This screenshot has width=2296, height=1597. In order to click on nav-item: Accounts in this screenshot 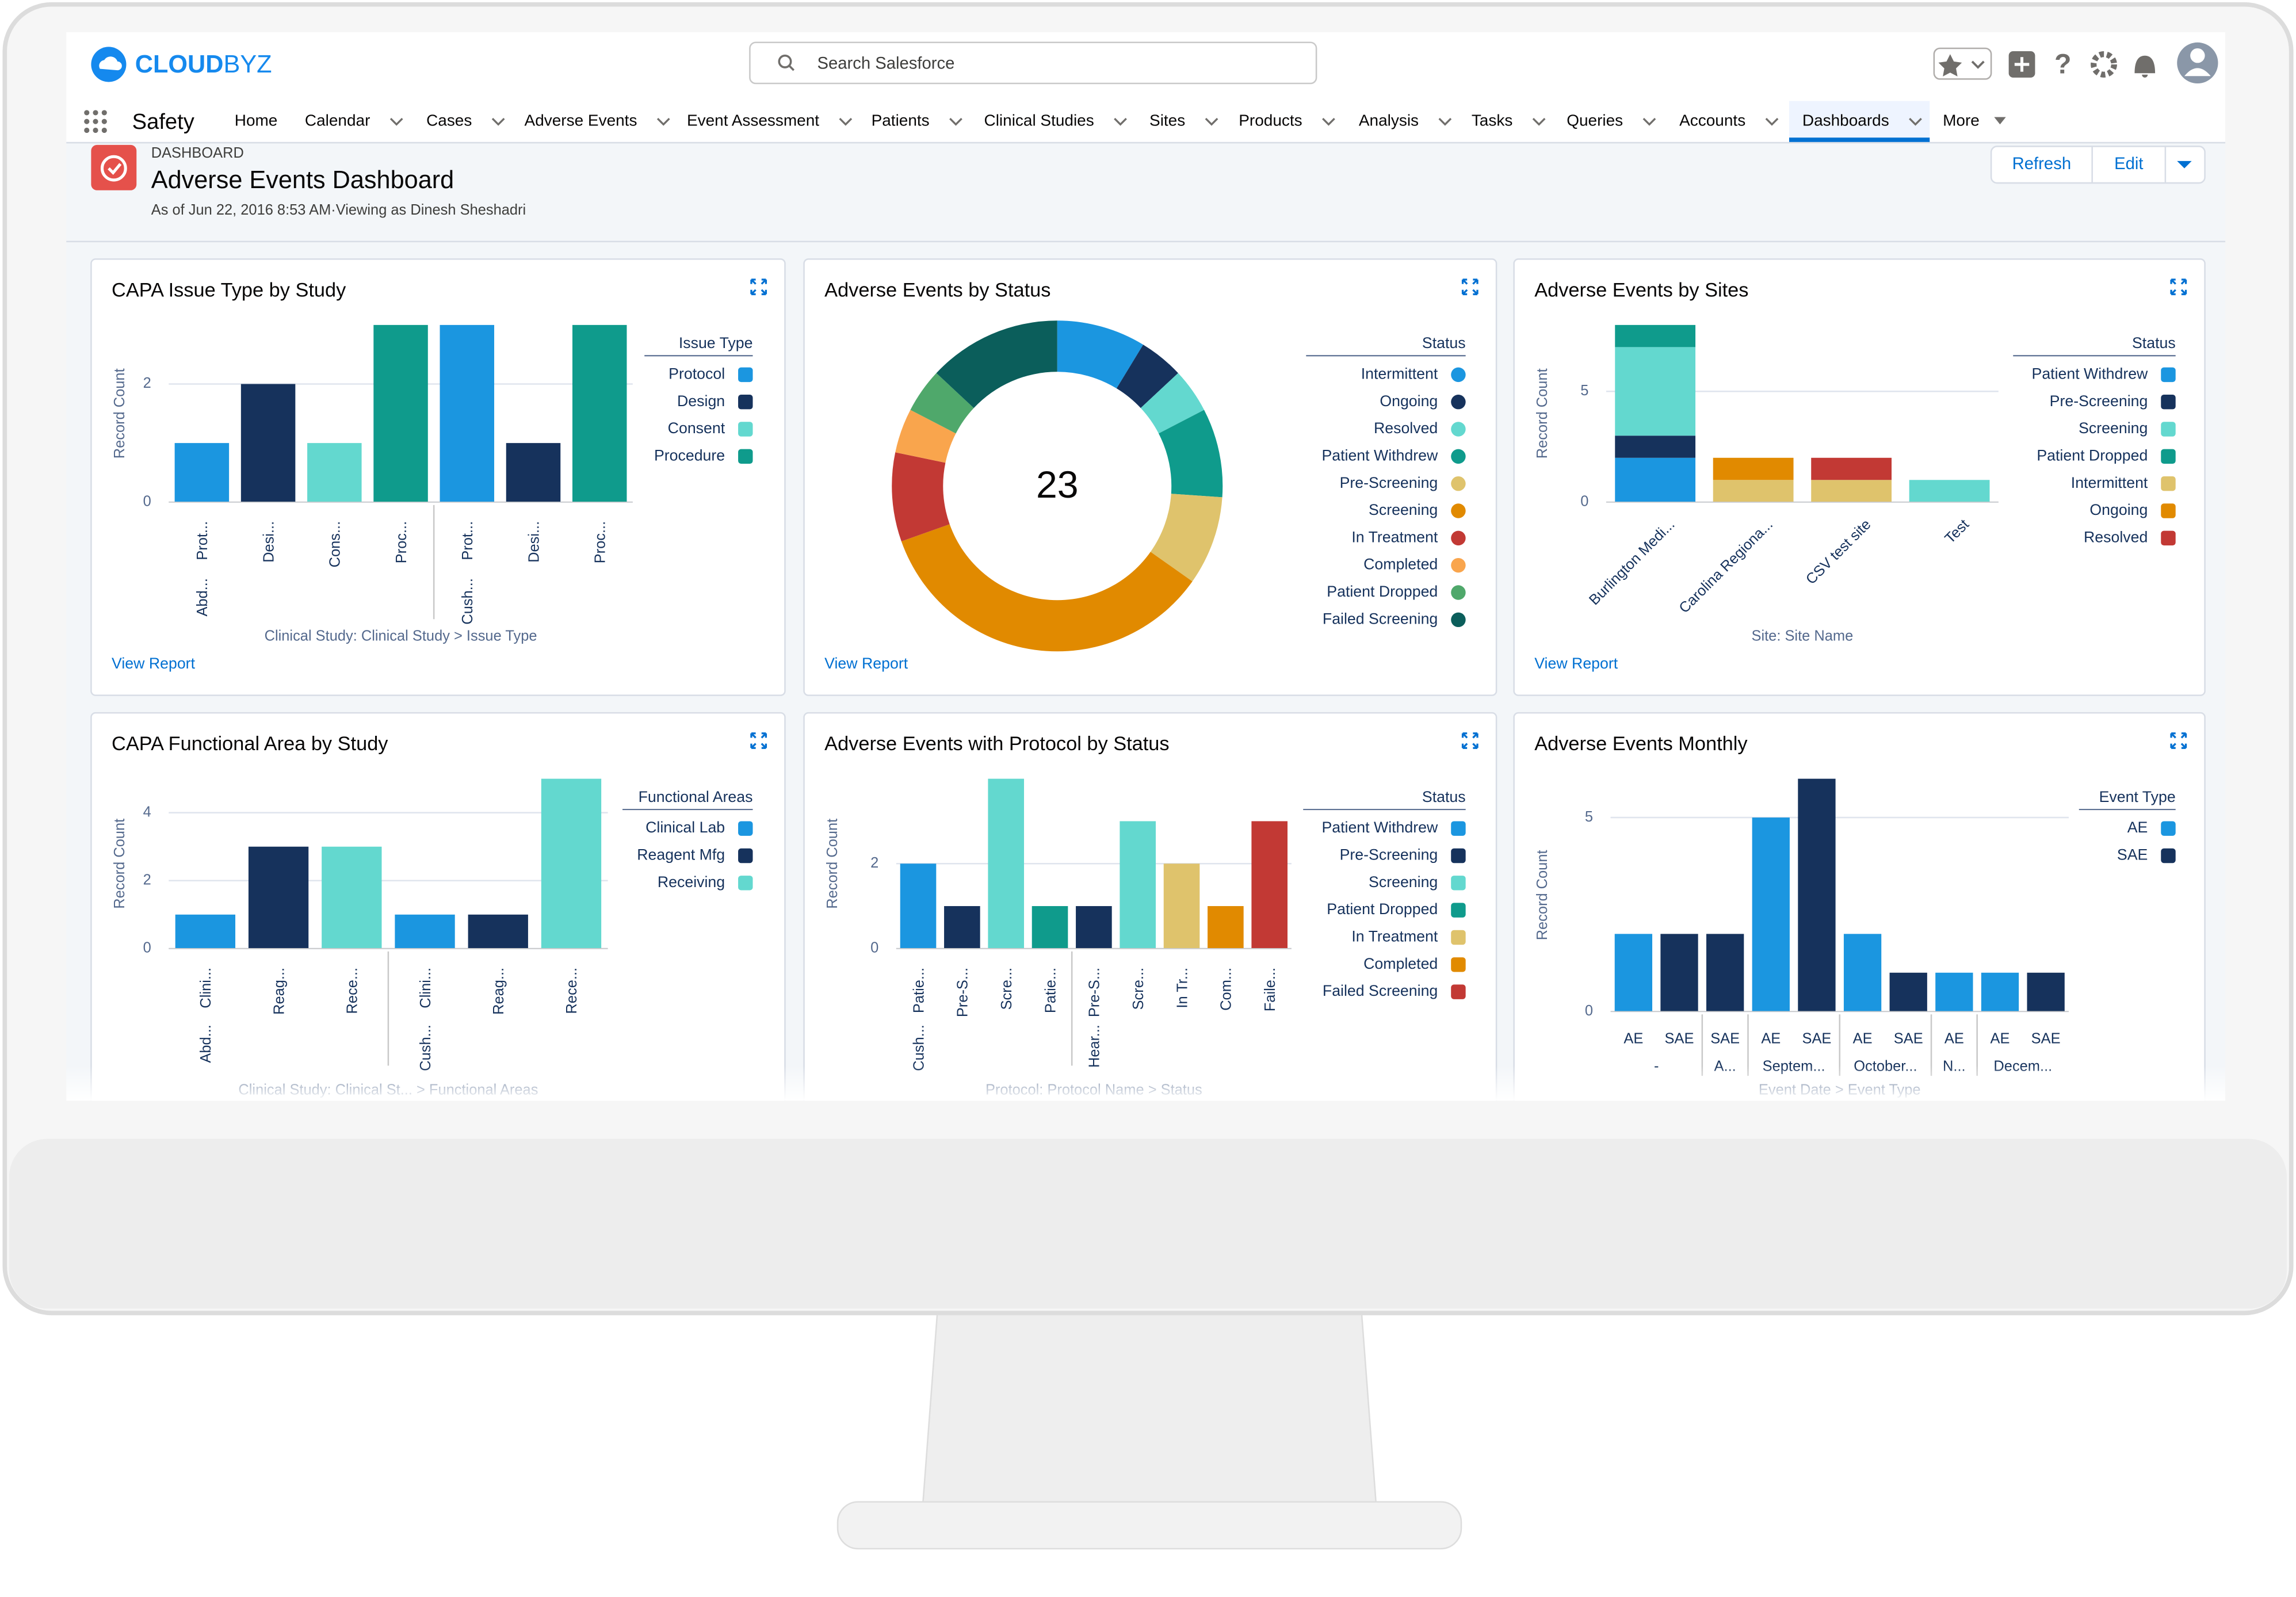, I will do `click(1712, 120)`.